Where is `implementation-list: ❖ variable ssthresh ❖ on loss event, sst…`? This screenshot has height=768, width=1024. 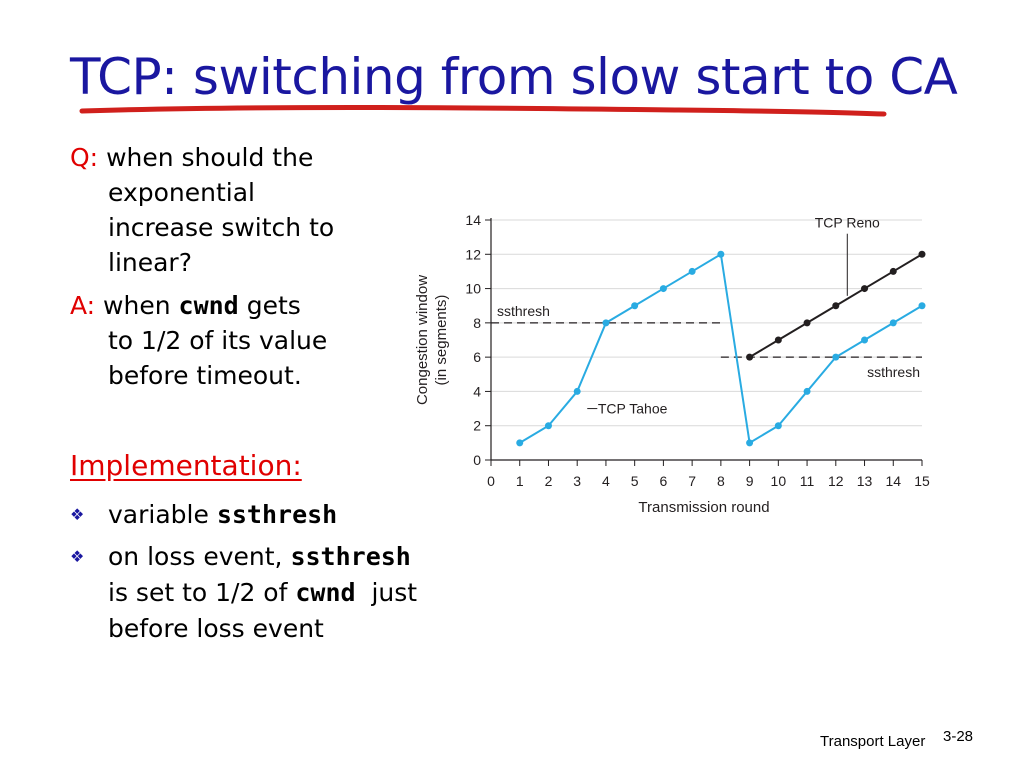 implementation-list: ❖ variable ssthresh ❖ on loss event, sst… is located at coordinates (280, 575).